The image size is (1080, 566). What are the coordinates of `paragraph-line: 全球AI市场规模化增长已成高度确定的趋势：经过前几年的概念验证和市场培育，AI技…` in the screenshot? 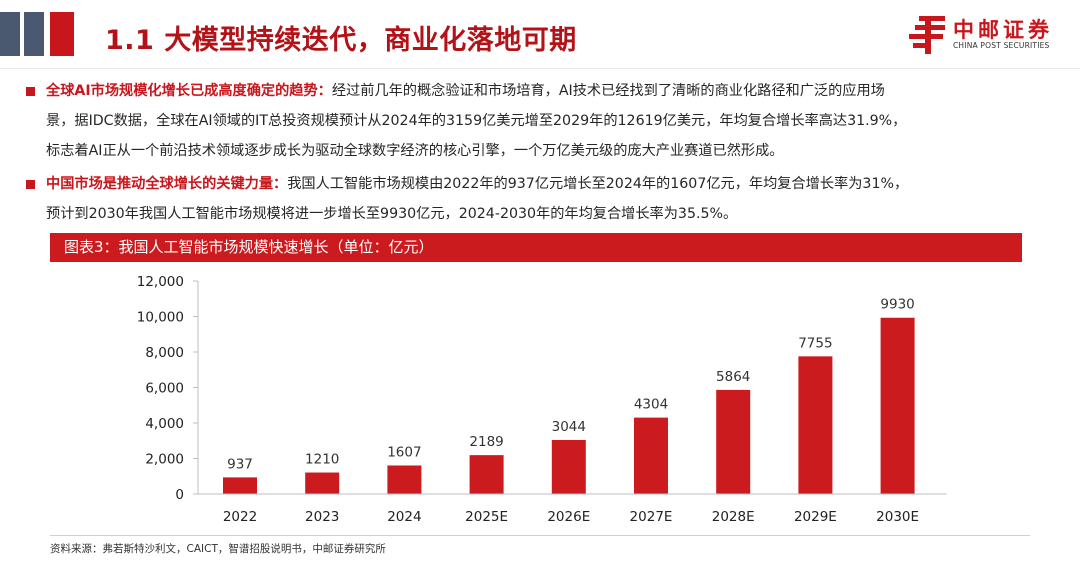 It's located at (551, 91).